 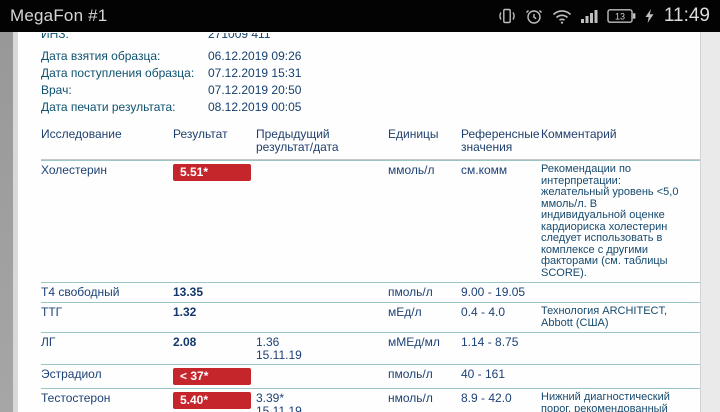 I want to click on battery-icon: 13, so click(x=622, y=16).